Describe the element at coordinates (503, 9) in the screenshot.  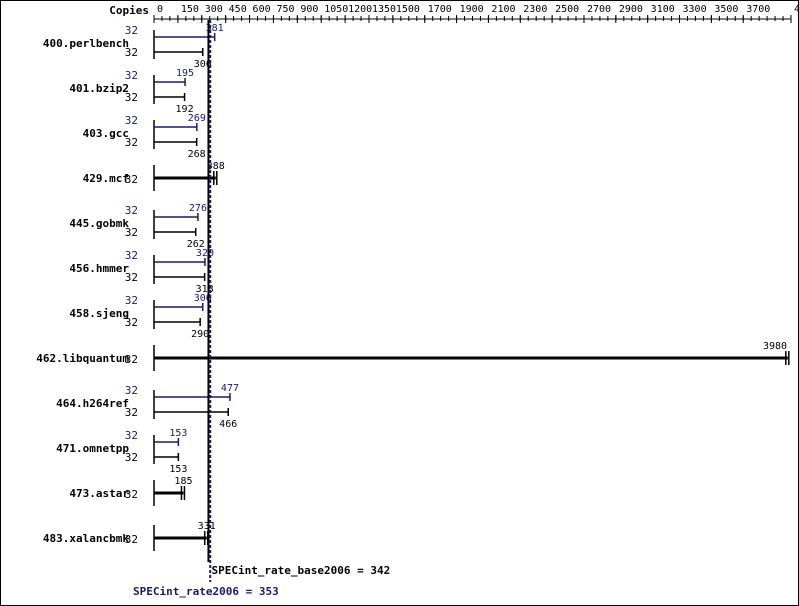
I see `x-tick-label: 2100` at that location.